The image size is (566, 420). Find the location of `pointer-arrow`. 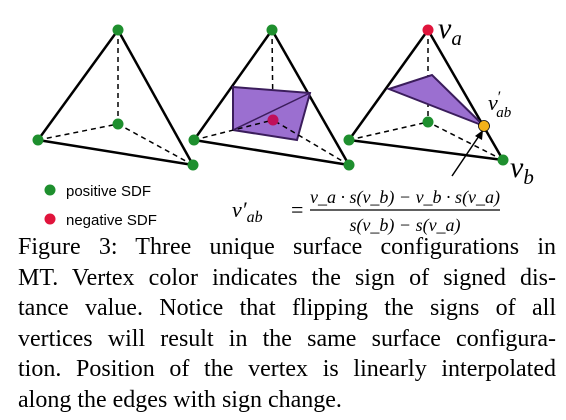

pointer-arrow is located at coordinates (465, 156).